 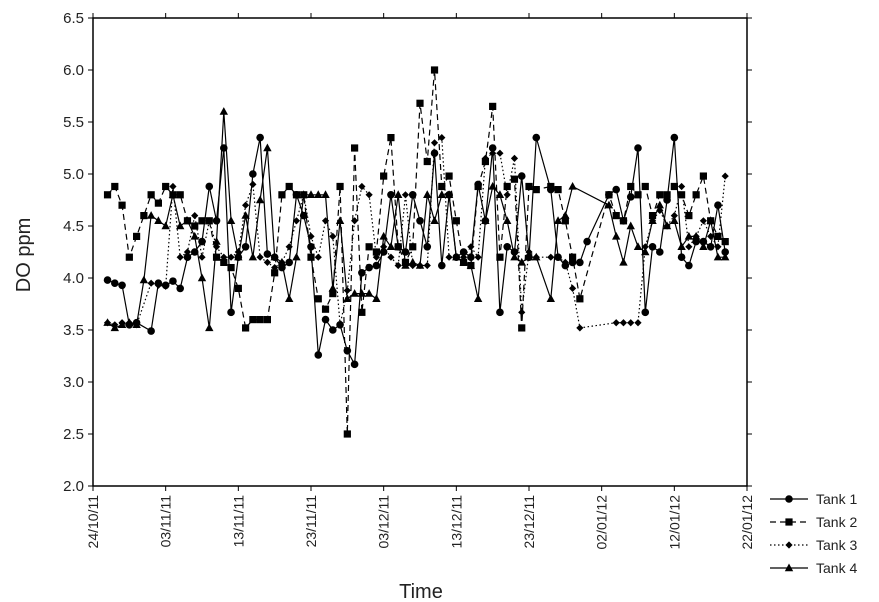 What do you see at coordinates (73, 174) in the screenshot?
I see `y-tick-label: 5.0` at bounding box center [73, 174].